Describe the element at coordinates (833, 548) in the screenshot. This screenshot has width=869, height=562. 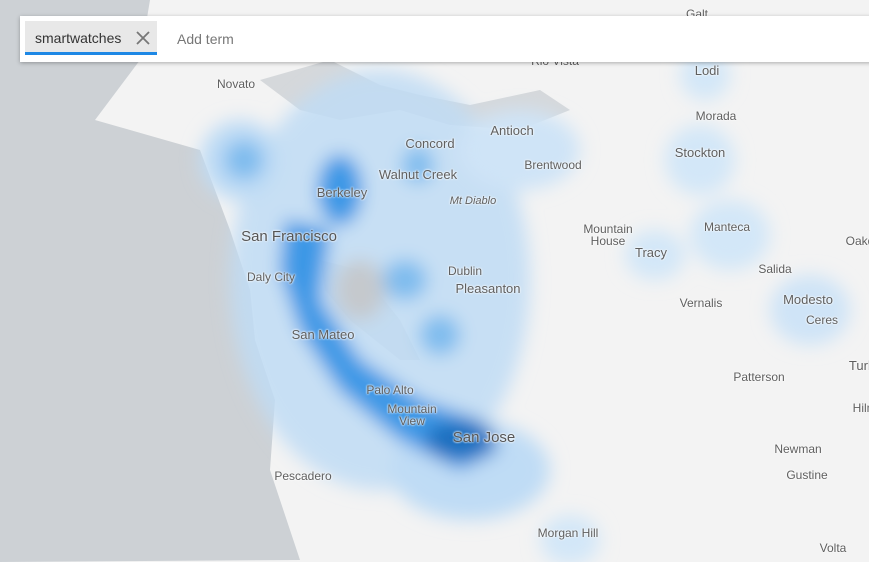
I see `place-label: Volta` at that location.